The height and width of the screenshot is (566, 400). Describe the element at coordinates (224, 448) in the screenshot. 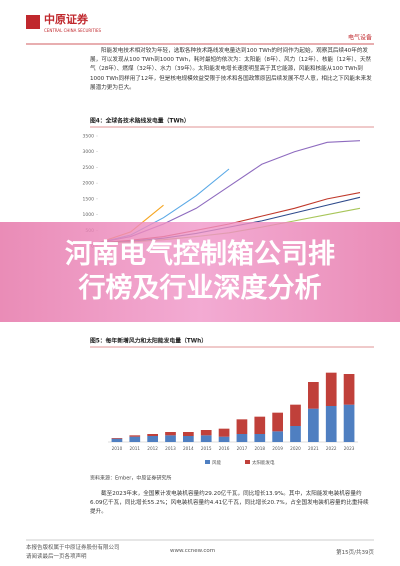

I see `x-tick-label: 2016` at that location.